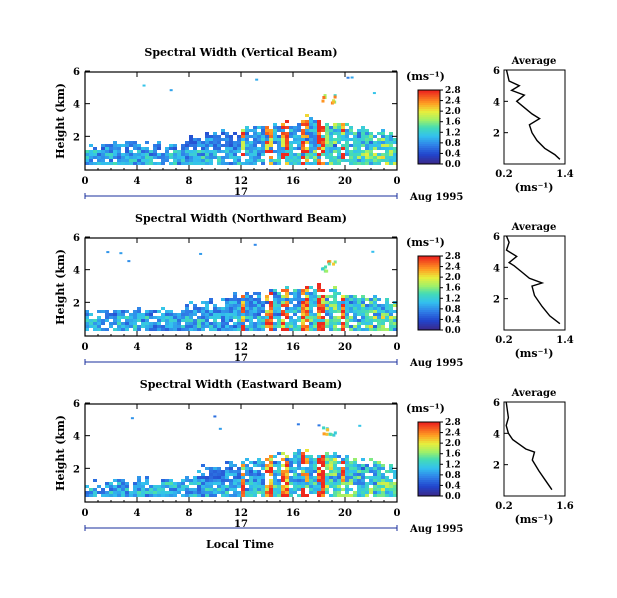 This screenshot has width=617, height=598. Describe the element at coordinates (273, 527) in the screenshot. I see `date-line: 17 Aug 1995` at that location.